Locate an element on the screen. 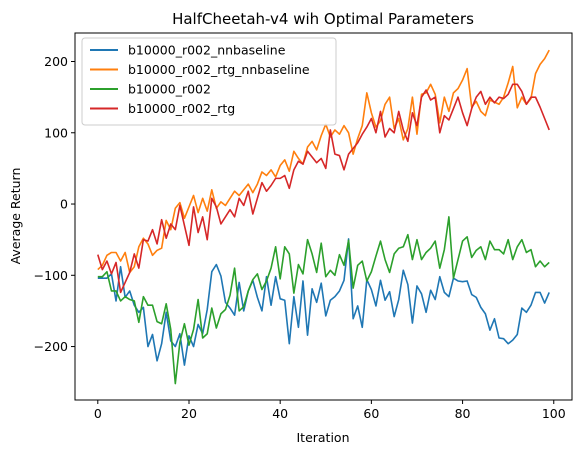  x-axis: 0 20 40 60 80 100 is located at coordinates (330, 410).